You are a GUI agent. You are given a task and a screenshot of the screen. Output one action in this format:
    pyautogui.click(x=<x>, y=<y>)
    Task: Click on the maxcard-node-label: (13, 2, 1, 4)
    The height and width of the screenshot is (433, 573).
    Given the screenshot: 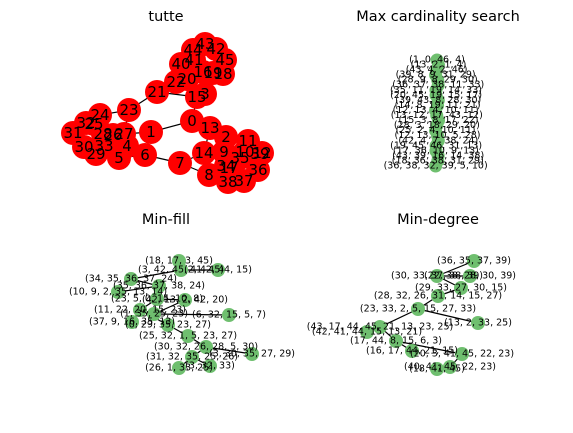 What is the action you would take?
    pyautogui.click(x=439, y=65)
    